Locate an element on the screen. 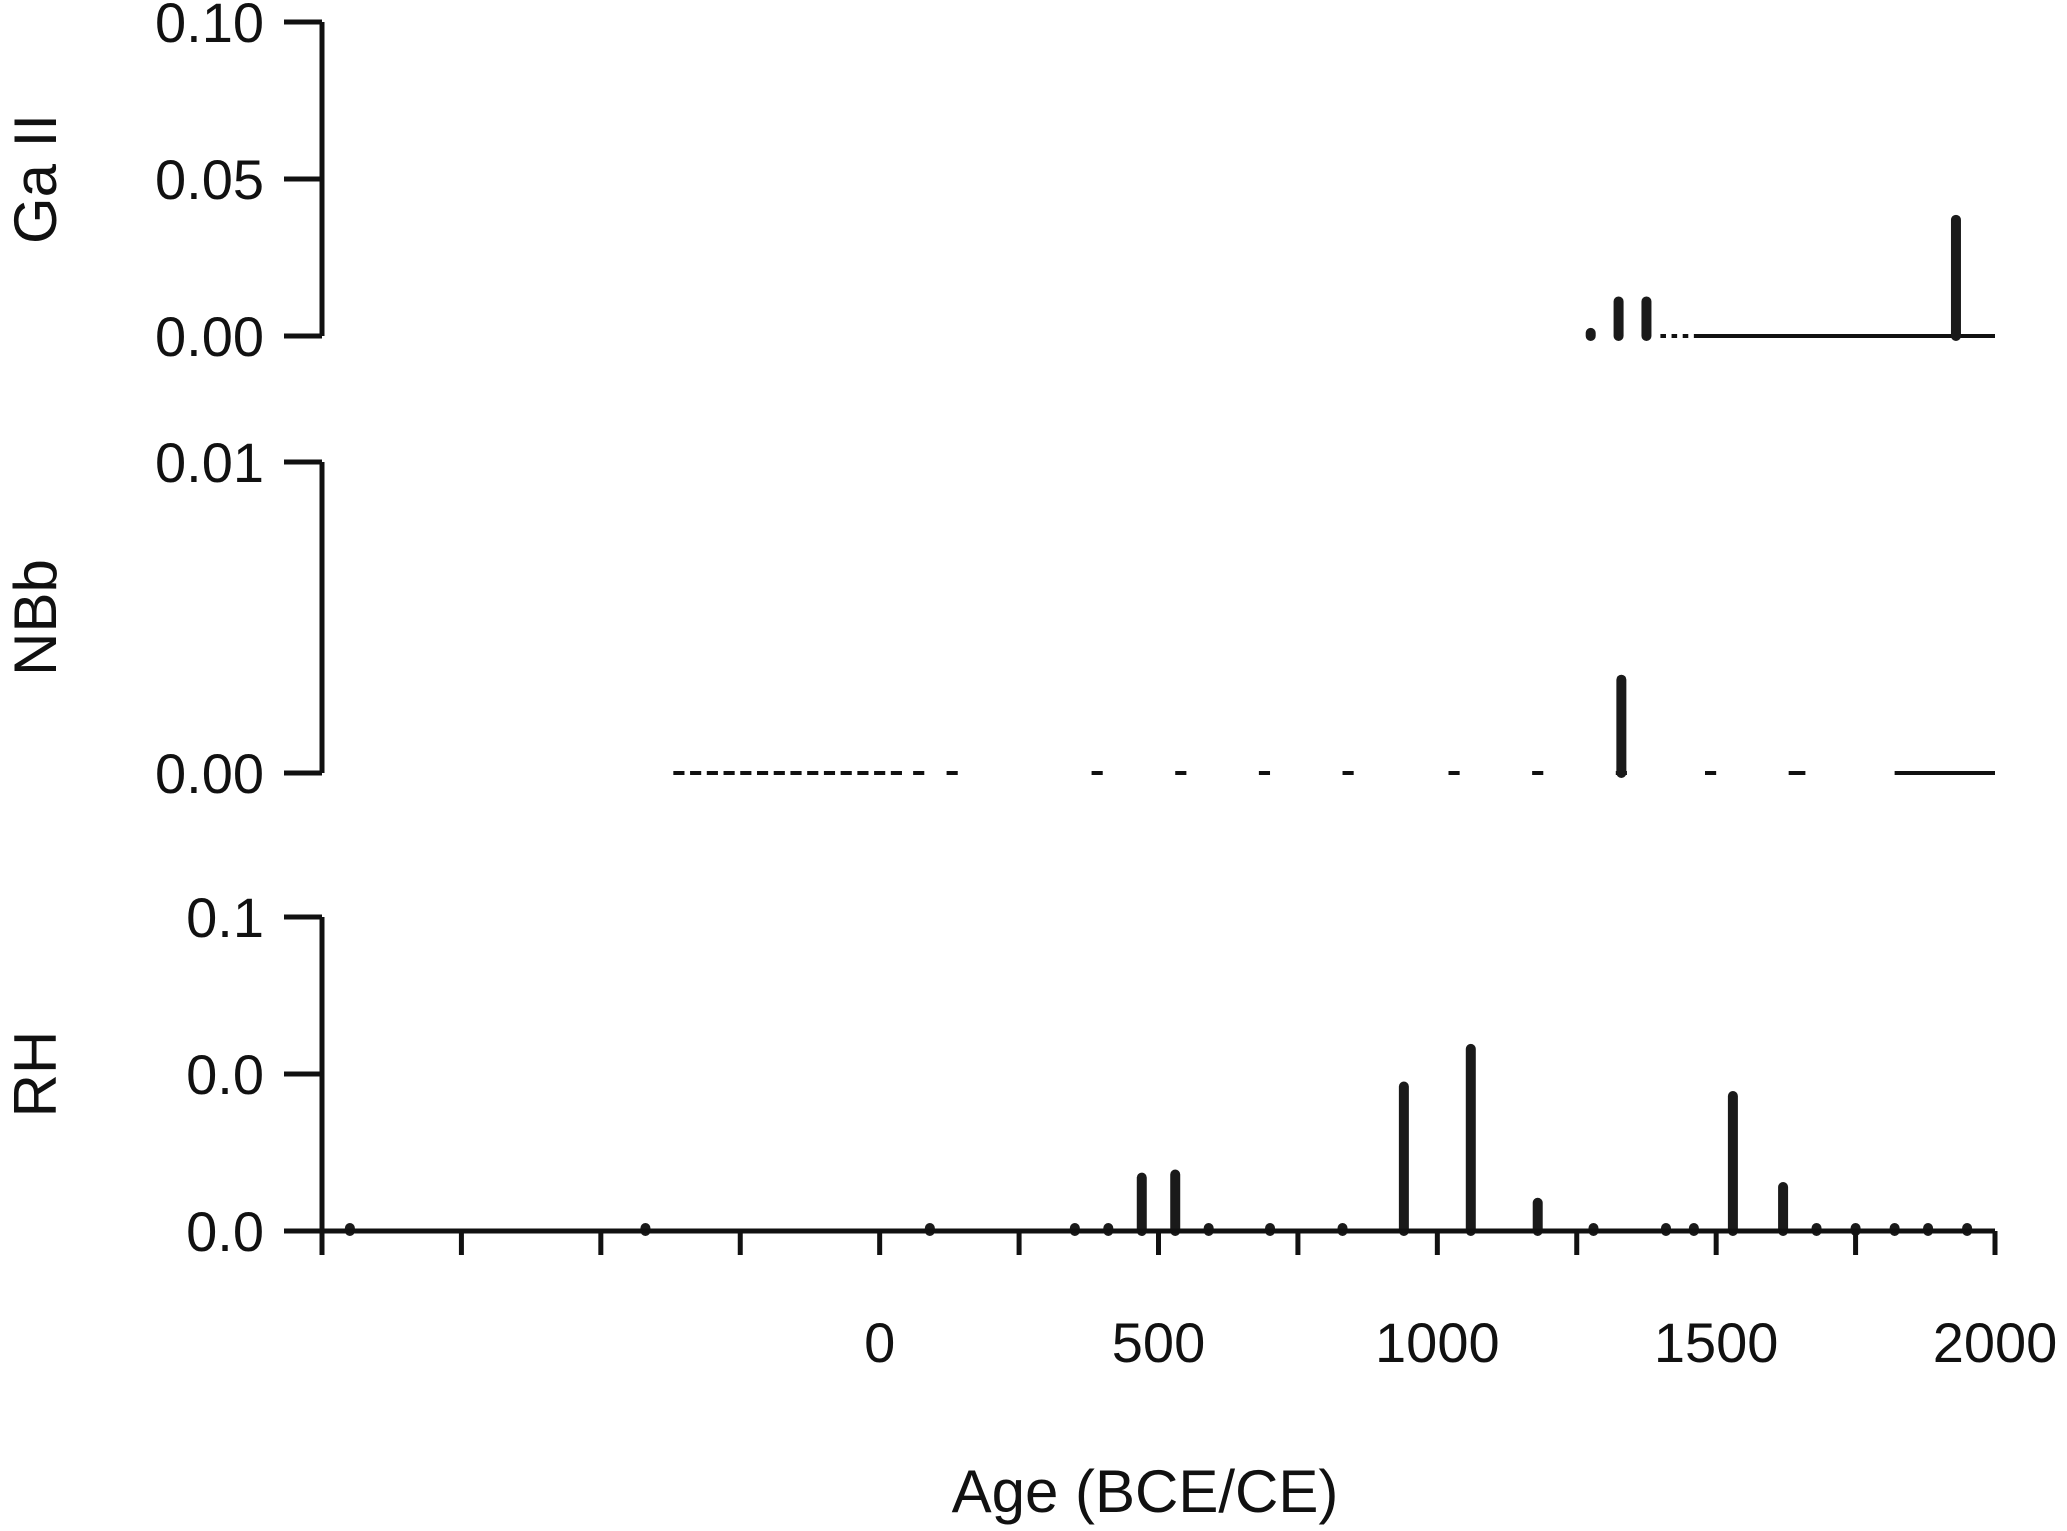 The width and height of the screenshot is (2067, 1531). panel-label: RH is located at coordinates (35, 1074).